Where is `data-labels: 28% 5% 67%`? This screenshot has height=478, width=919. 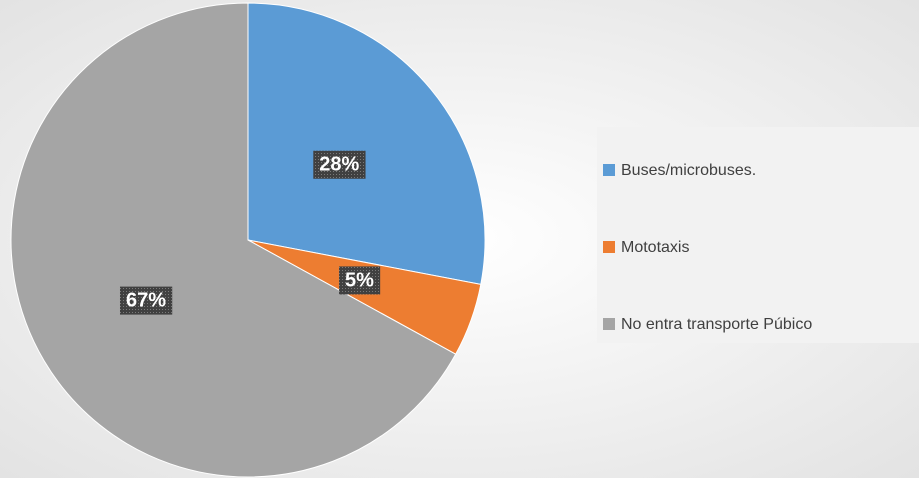 data-labels: 28% 5% 67% is located at coordinates (250, 232).